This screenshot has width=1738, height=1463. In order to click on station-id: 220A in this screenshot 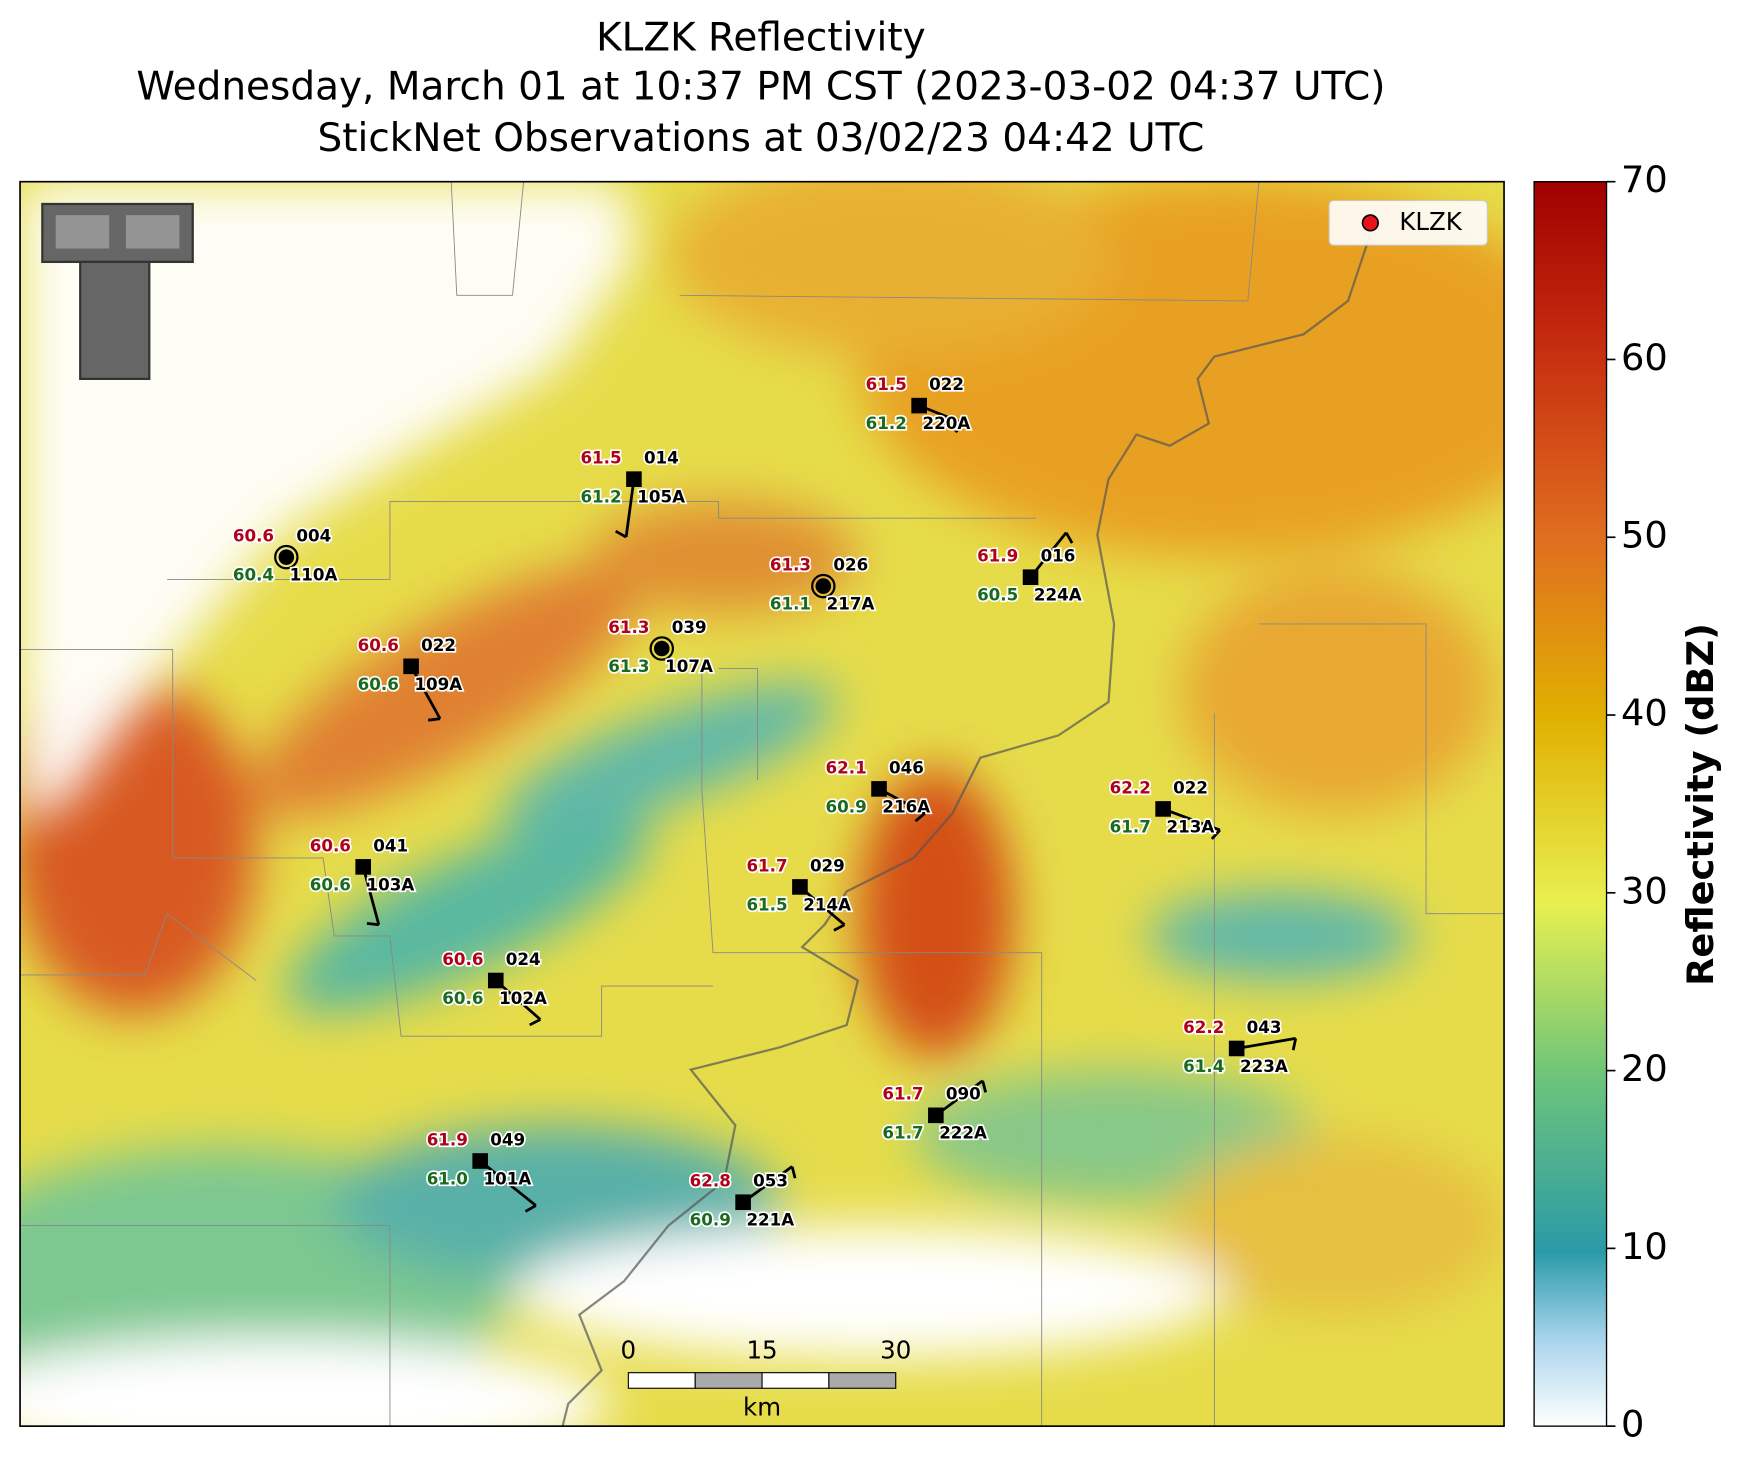, I will do `click(946, 423)`.